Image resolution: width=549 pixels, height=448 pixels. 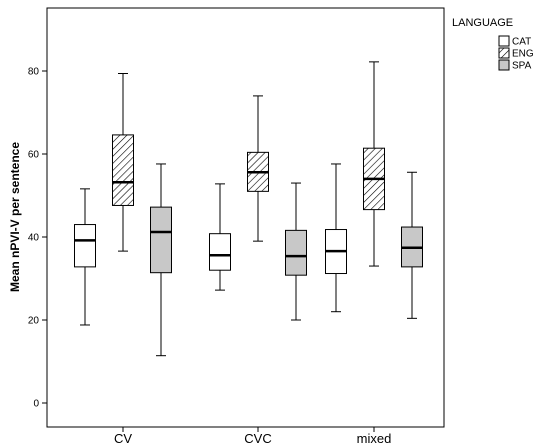 What do you see at coordinates (374, 438) in the screenshot?
I see `x-tick-label-mixed: mixed` at bounding box center [374, 438].